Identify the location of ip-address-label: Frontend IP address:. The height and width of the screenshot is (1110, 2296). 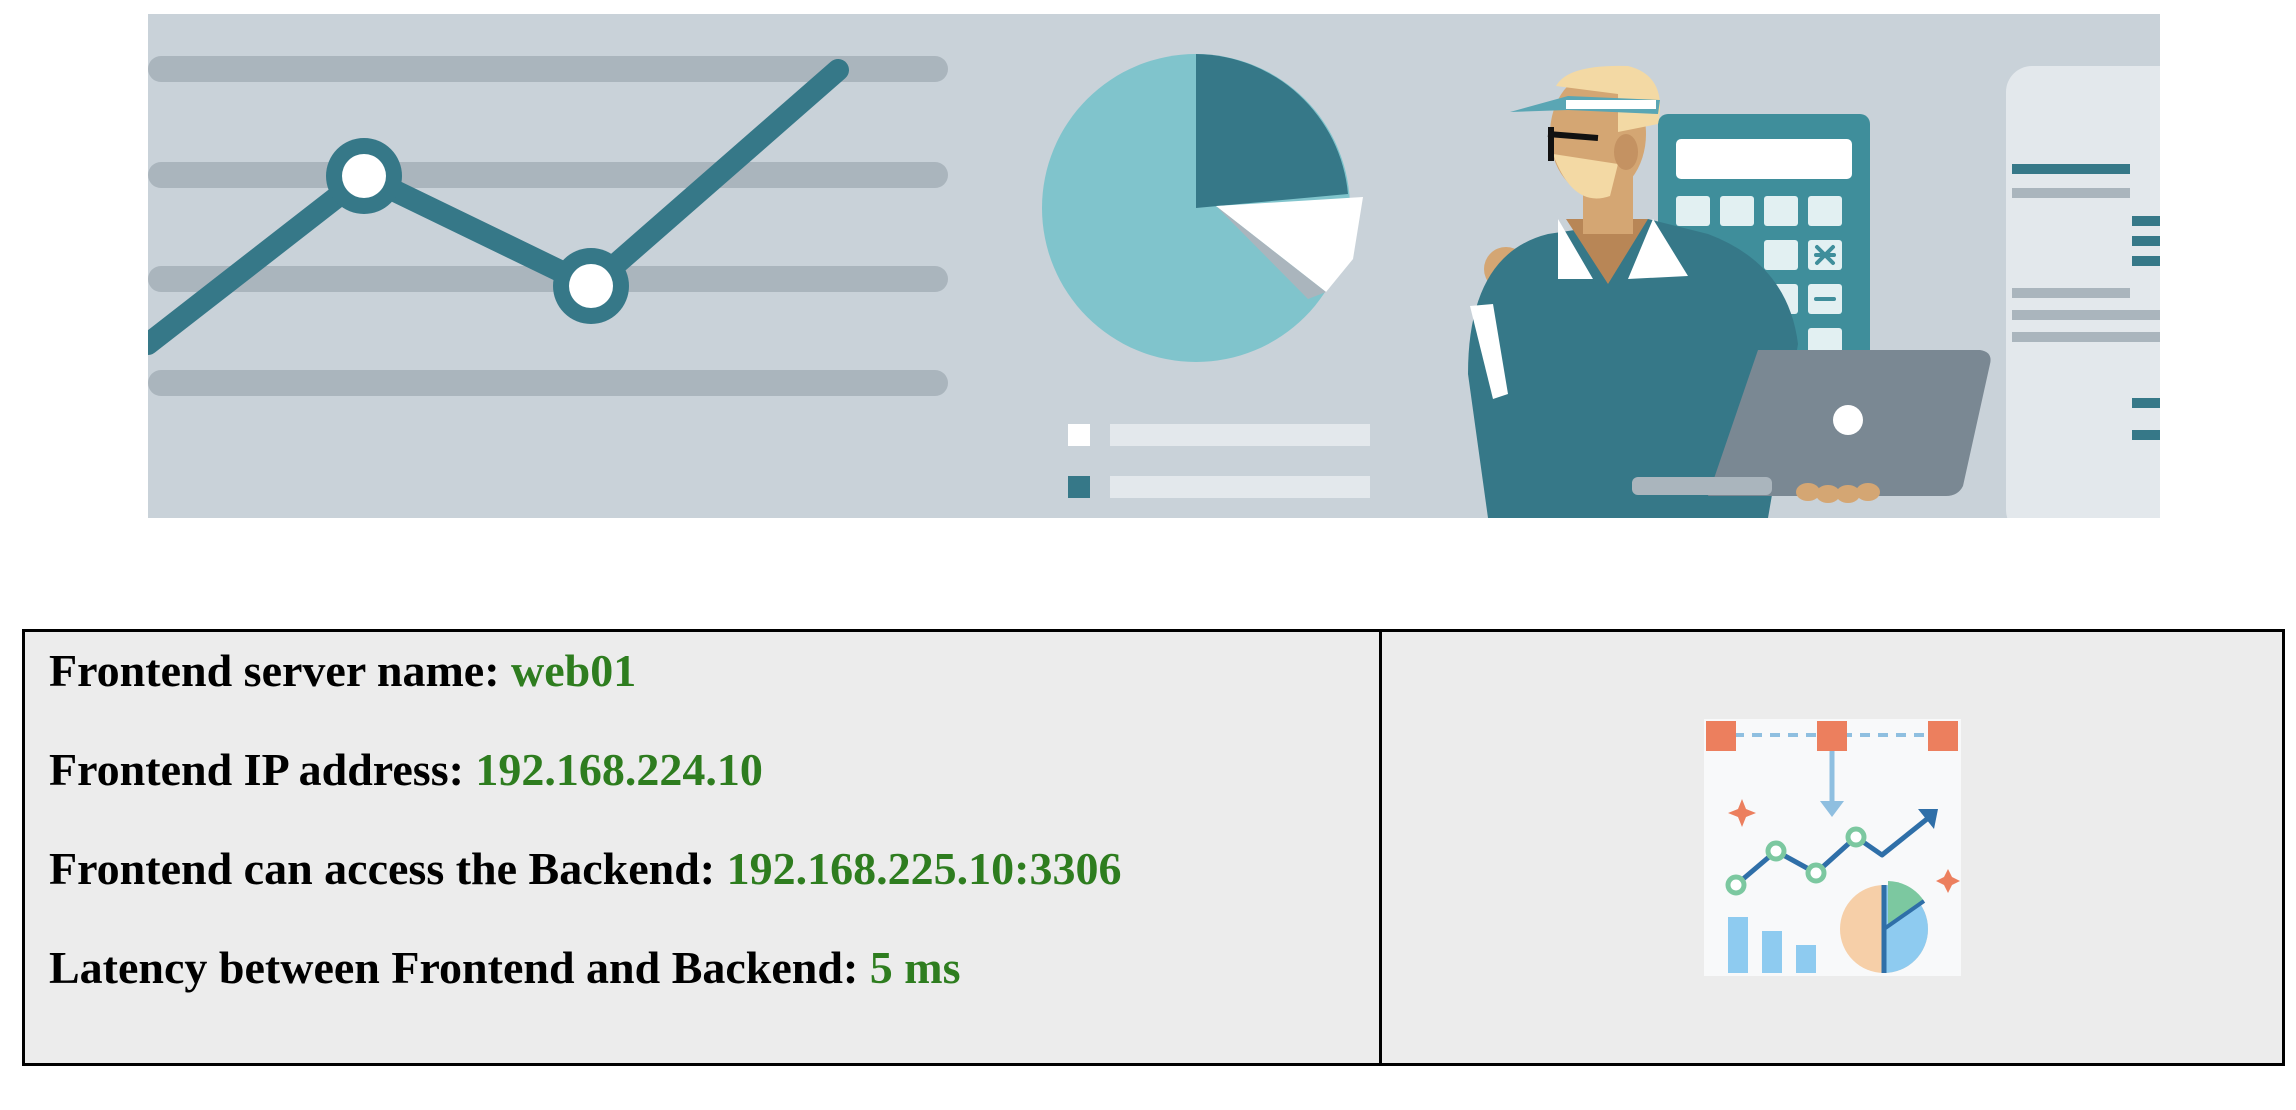
(262, 769).